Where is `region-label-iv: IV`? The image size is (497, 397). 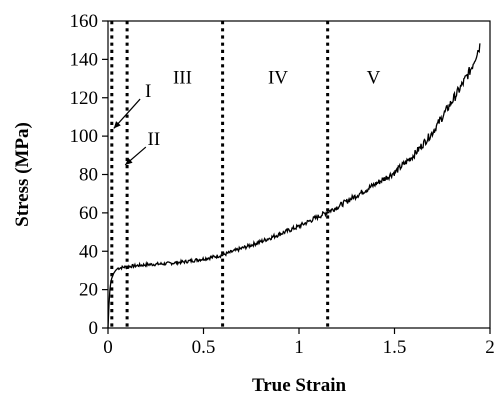
region-label-iv: IV is located at coordinates (278, 78).